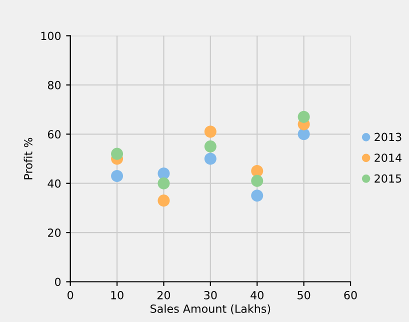 The image size is (409, 322). Describe the element at coordinates (51, 36) in the screenshot. I see `y-tick-label: 100` at that location.